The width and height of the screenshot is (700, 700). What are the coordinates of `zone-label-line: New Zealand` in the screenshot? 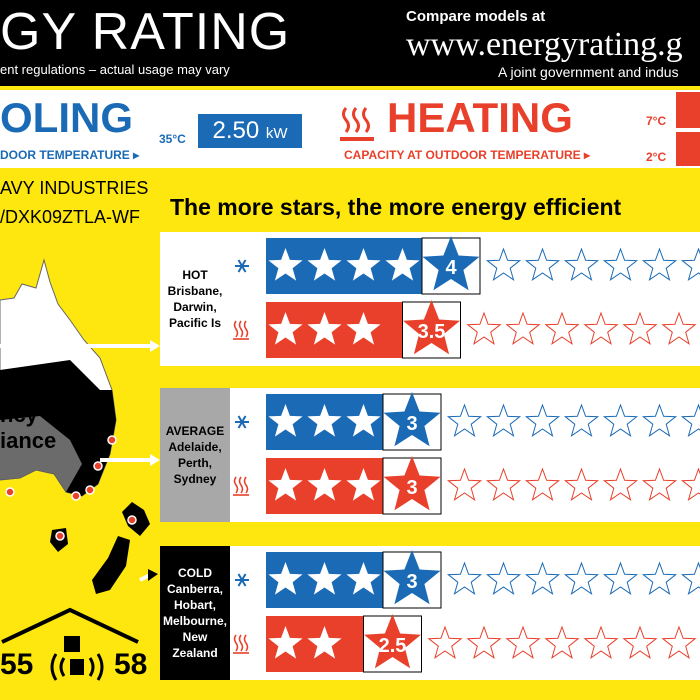 It's located at (195, 645).